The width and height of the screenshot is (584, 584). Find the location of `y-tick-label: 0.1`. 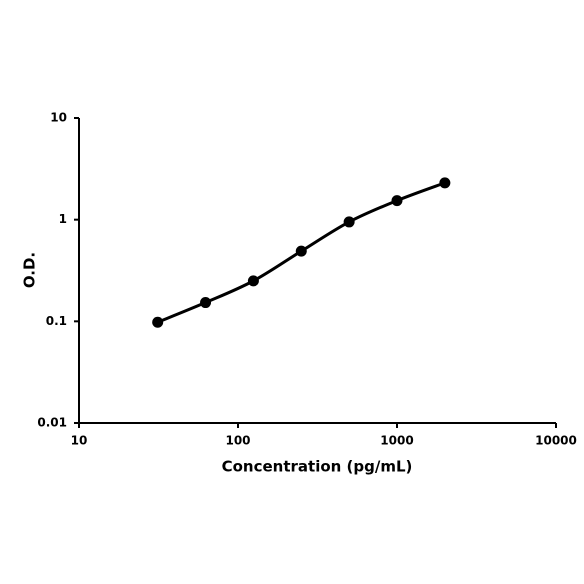

y-tick-label: 0.1 is located at coordinates (56, 321).